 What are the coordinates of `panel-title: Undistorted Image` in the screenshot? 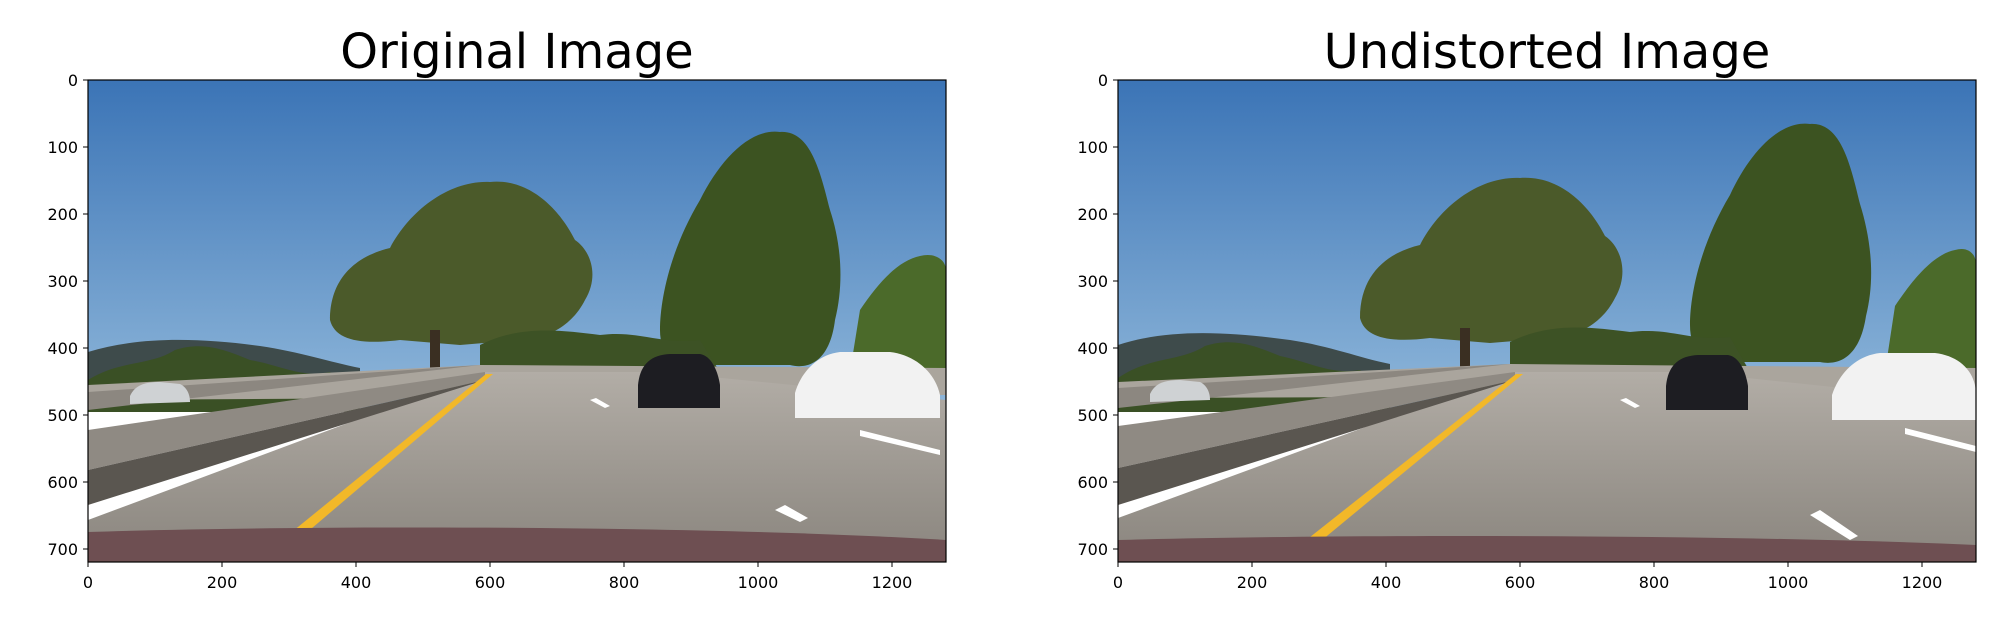 It's located at (1547, 52).